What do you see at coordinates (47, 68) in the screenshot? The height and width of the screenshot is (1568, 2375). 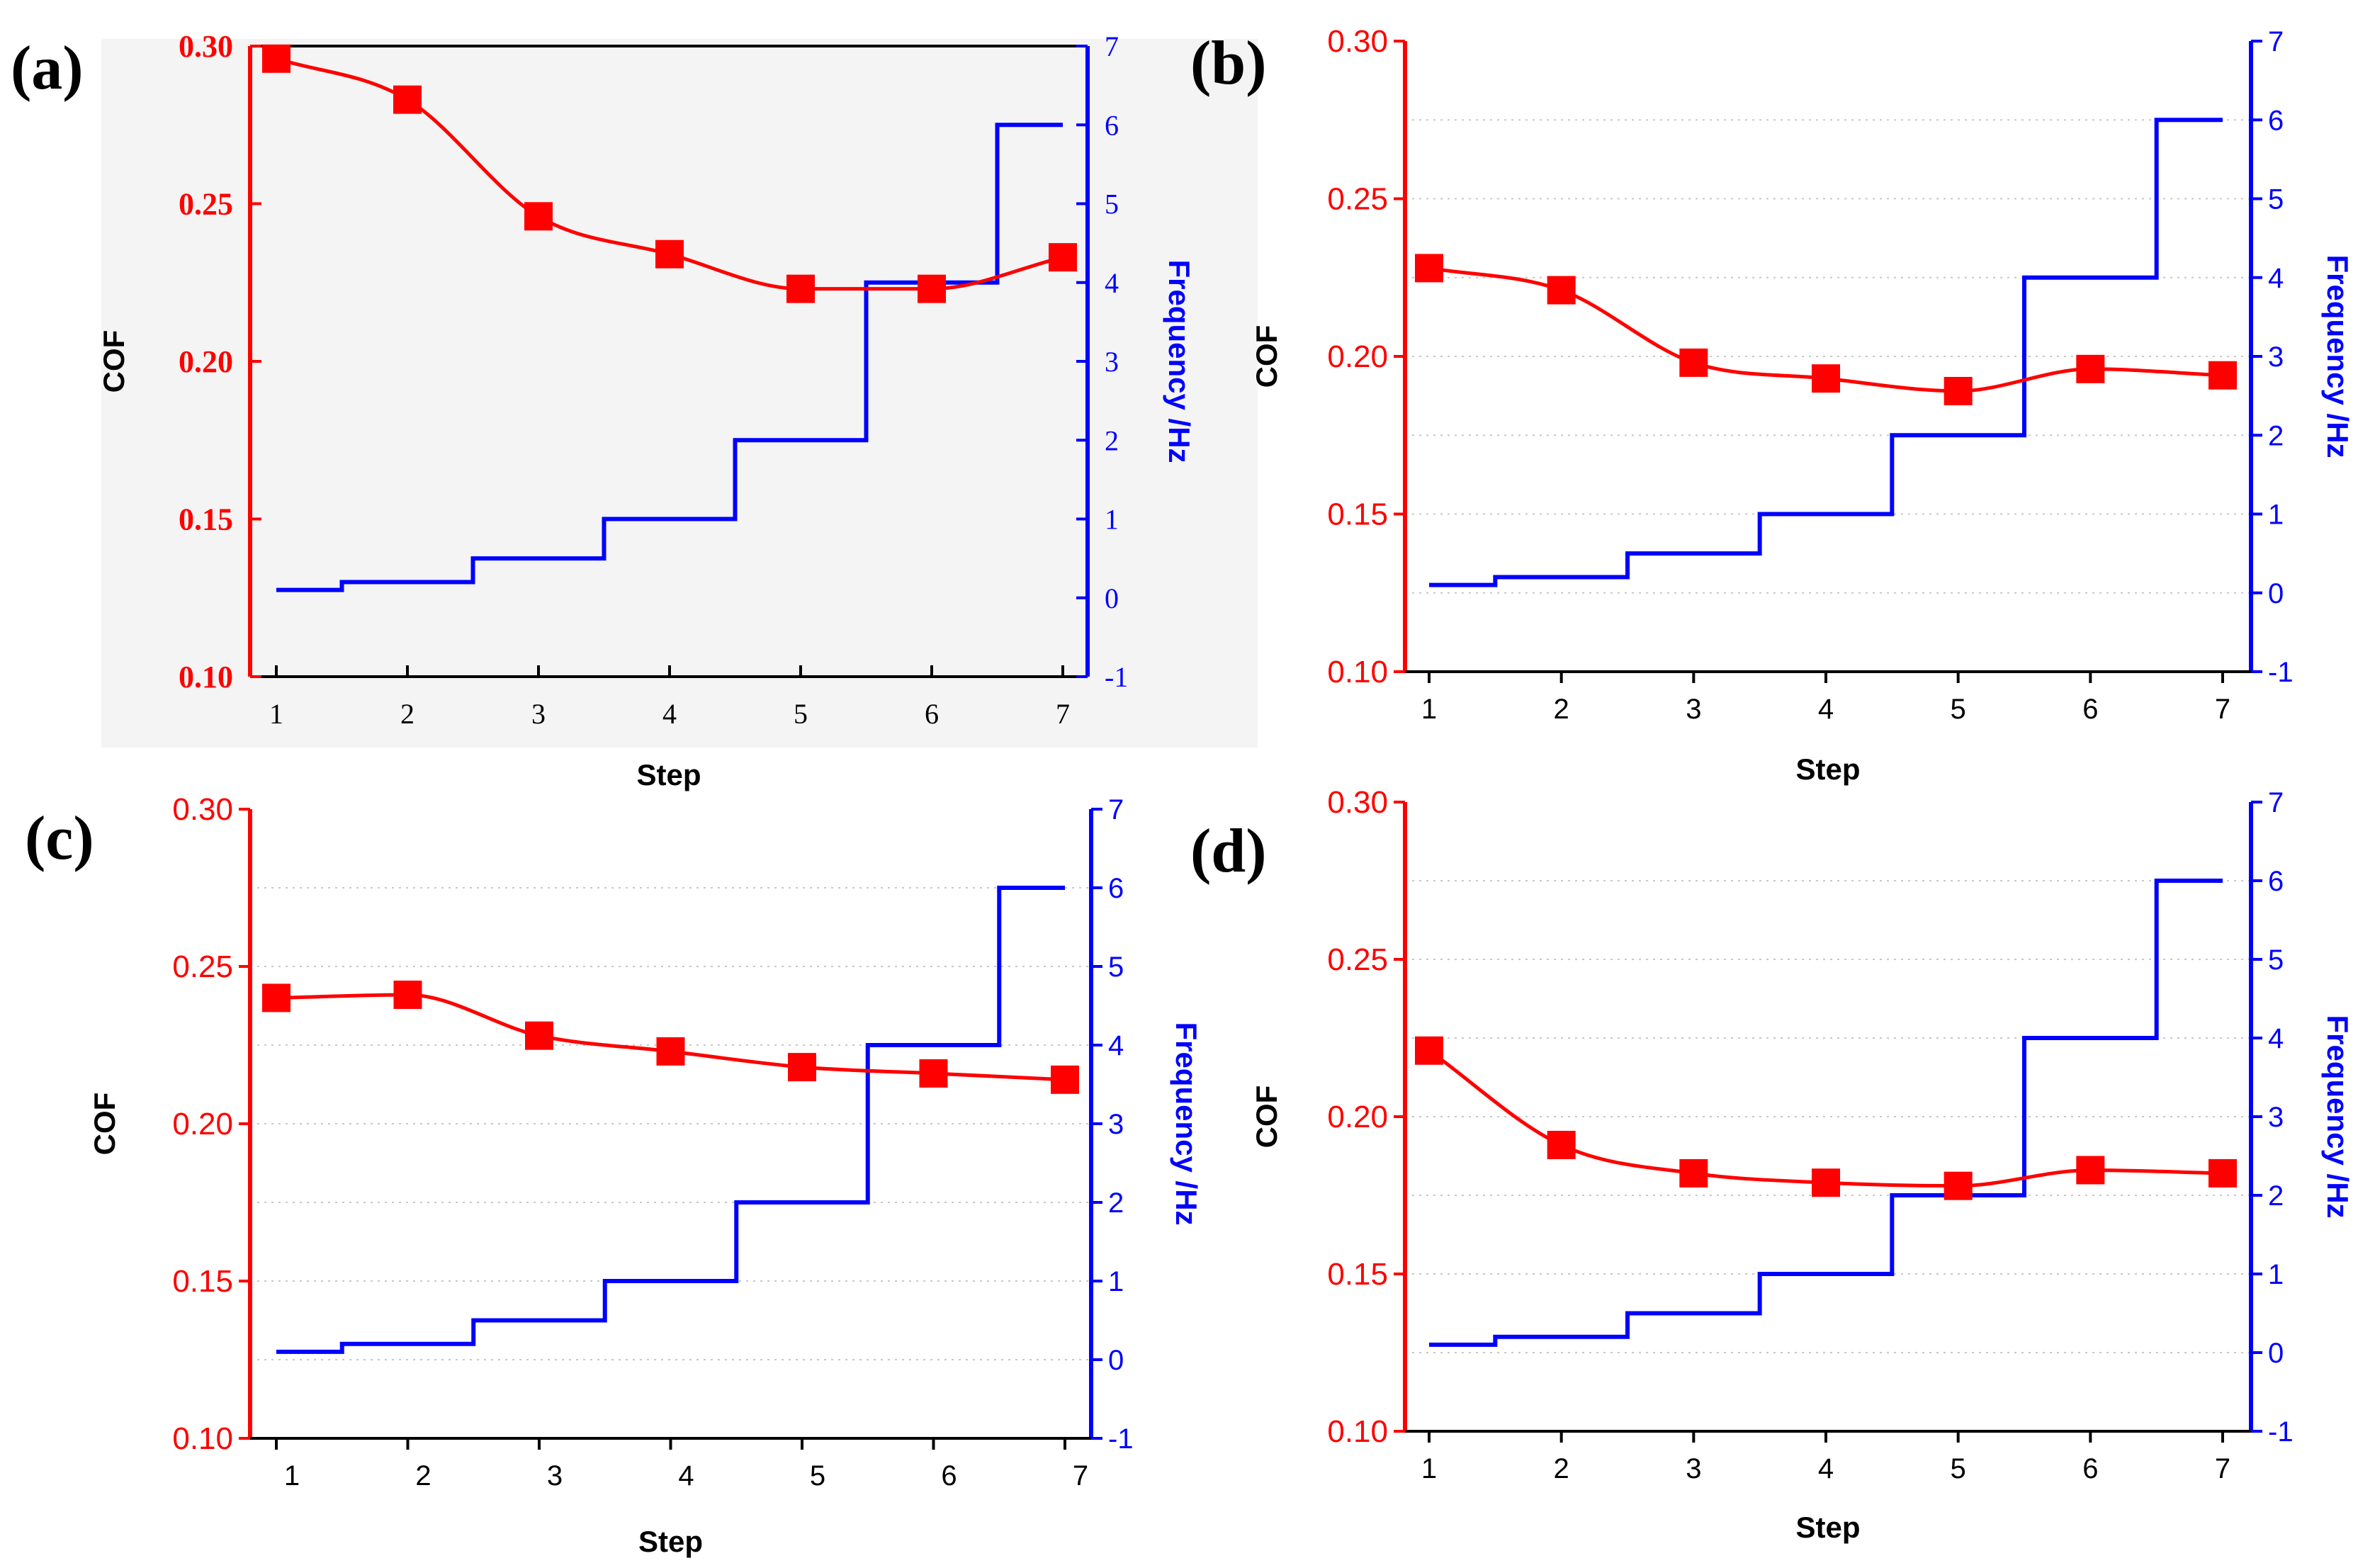 I see `panel-label: (a)` at bounding box center [47, 68].